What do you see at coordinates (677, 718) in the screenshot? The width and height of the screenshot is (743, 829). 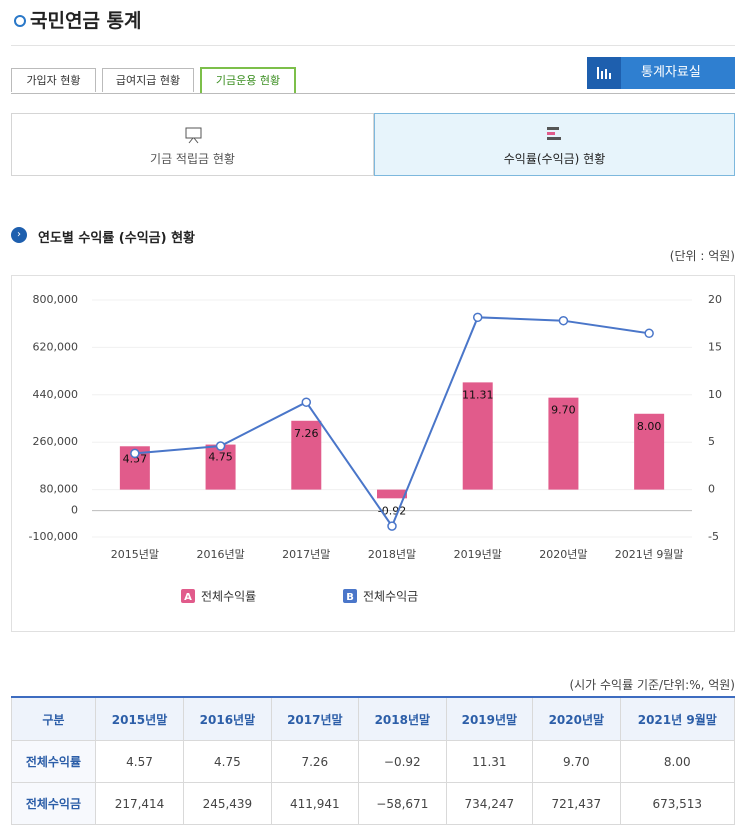 I see `header-cell: 2021년 9월말` at bounding box center [677, 718].